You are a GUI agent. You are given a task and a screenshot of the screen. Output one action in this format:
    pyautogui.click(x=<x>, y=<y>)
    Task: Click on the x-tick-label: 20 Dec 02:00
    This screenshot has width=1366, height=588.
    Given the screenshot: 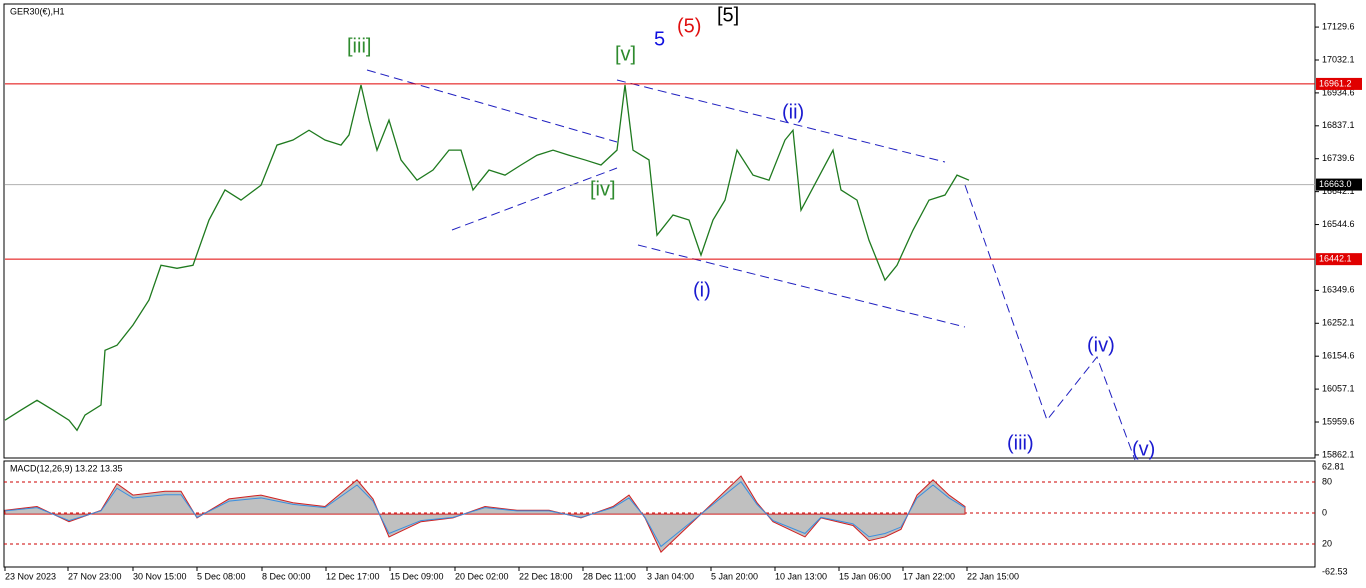 What is the action you would take?
    pyautogui.click(x=482, y=576)
    